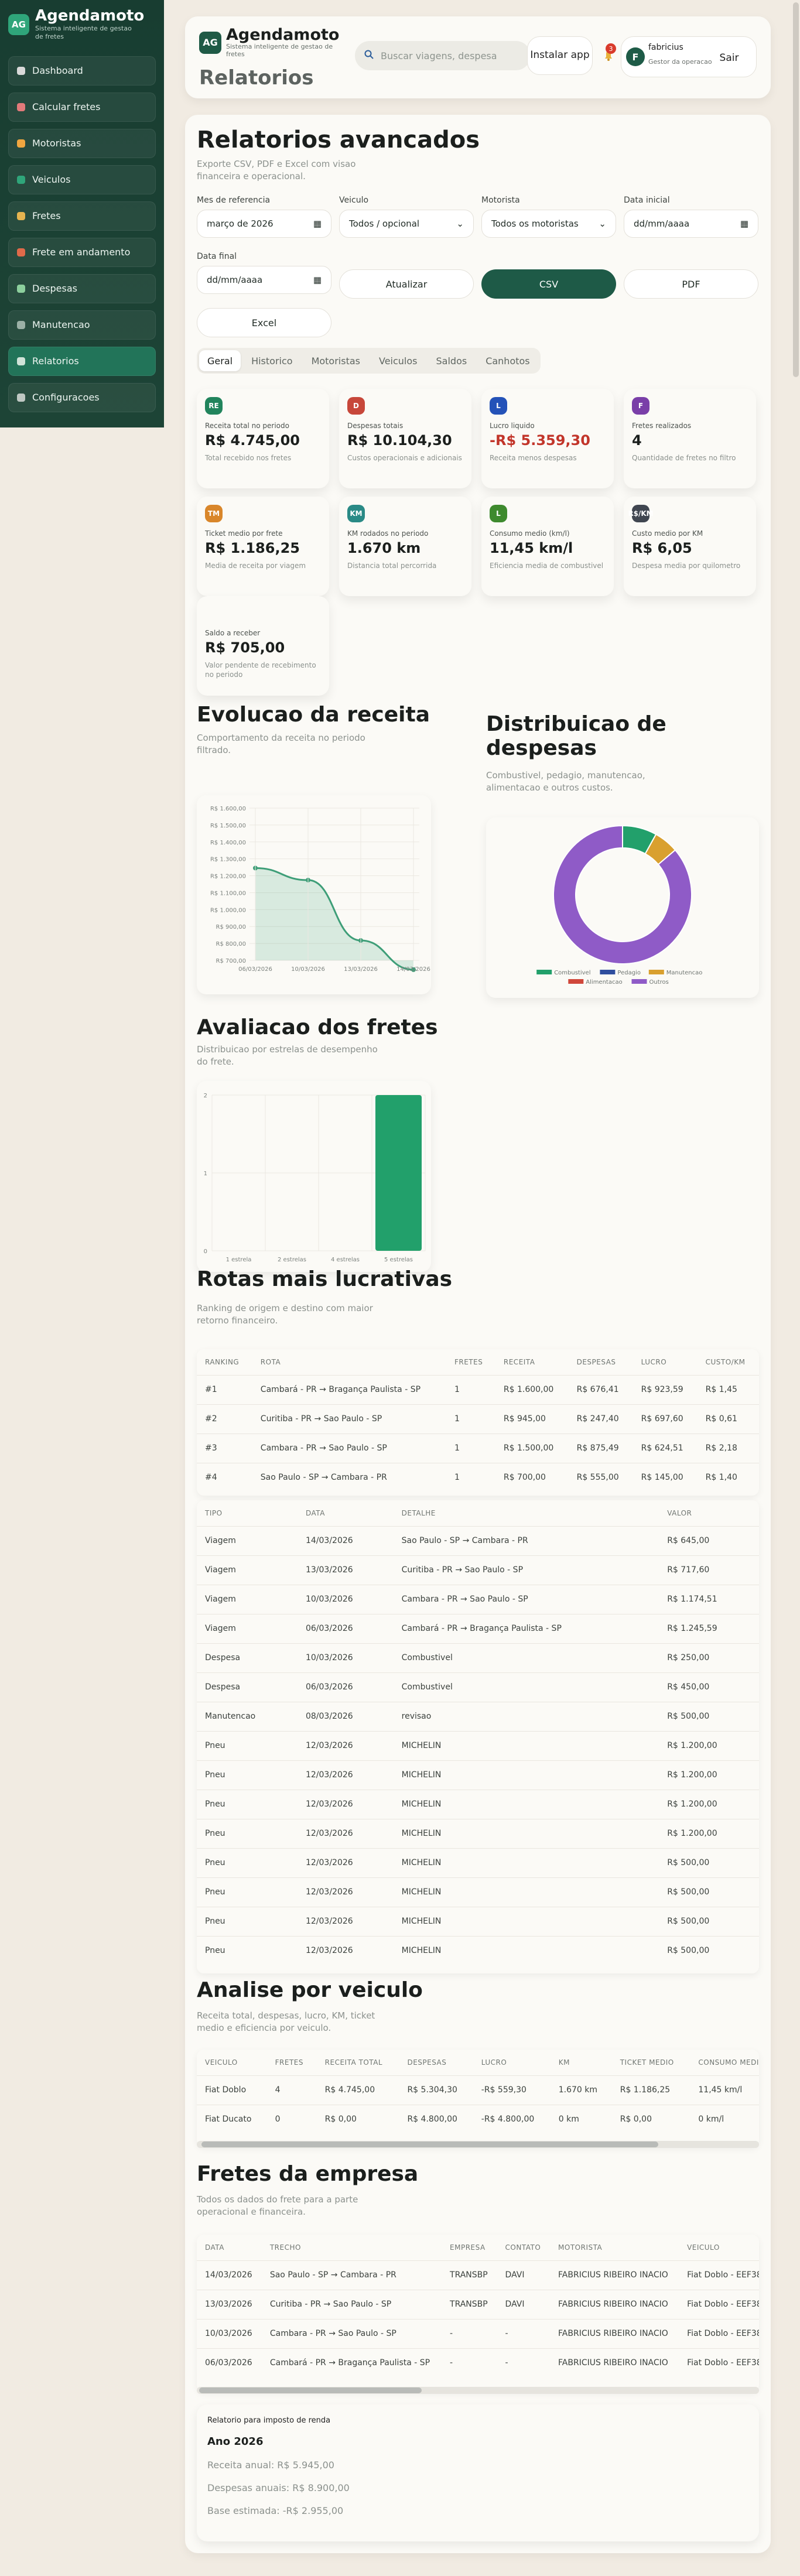 Image resolution: width=800 pixels, height=2576 pixels. I want to click on sidebar-item-dashboard: Dashboard, so click(82, 70).